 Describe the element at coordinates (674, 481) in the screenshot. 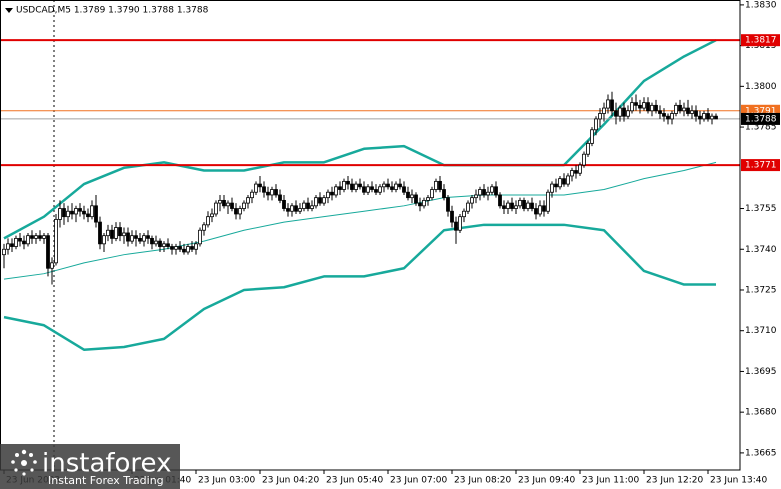

I see `x-tick-label: 23 Jun 12:20` at that location.